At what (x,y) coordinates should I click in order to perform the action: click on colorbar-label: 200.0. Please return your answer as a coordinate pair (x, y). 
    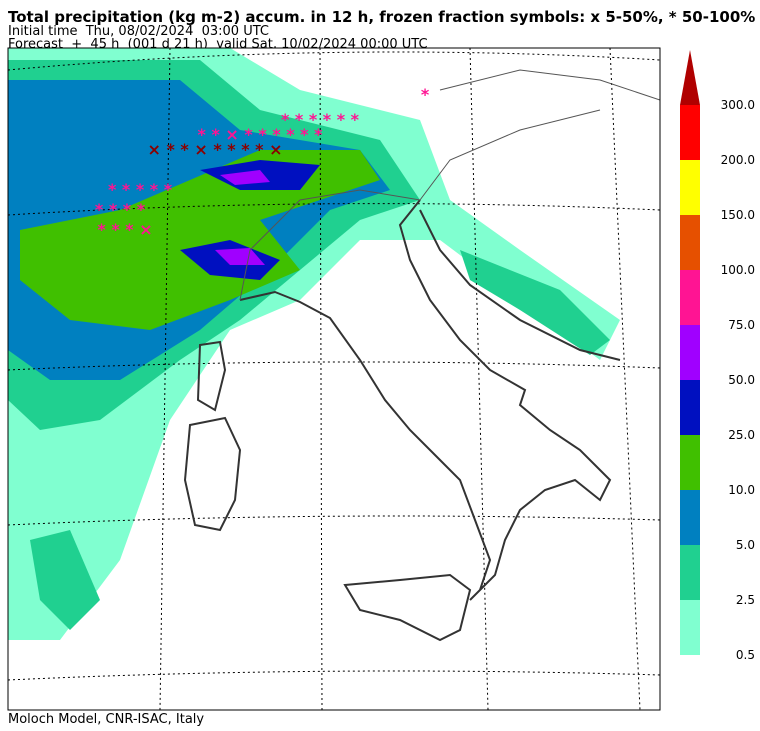
    Looking at the image, I should click on (738, 160).